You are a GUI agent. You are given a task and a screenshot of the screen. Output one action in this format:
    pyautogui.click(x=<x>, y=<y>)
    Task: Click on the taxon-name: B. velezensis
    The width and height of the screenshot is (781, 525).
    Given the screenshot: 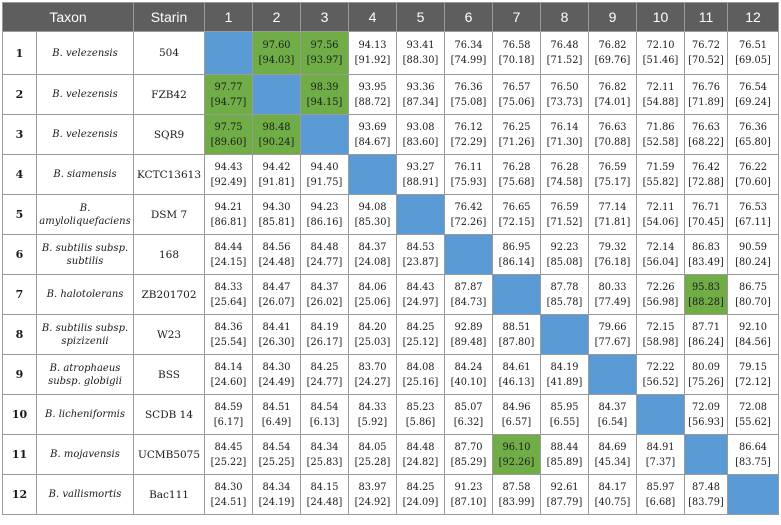 What is the action you would take?
    pyautogui.click(x=85, y=53)
    